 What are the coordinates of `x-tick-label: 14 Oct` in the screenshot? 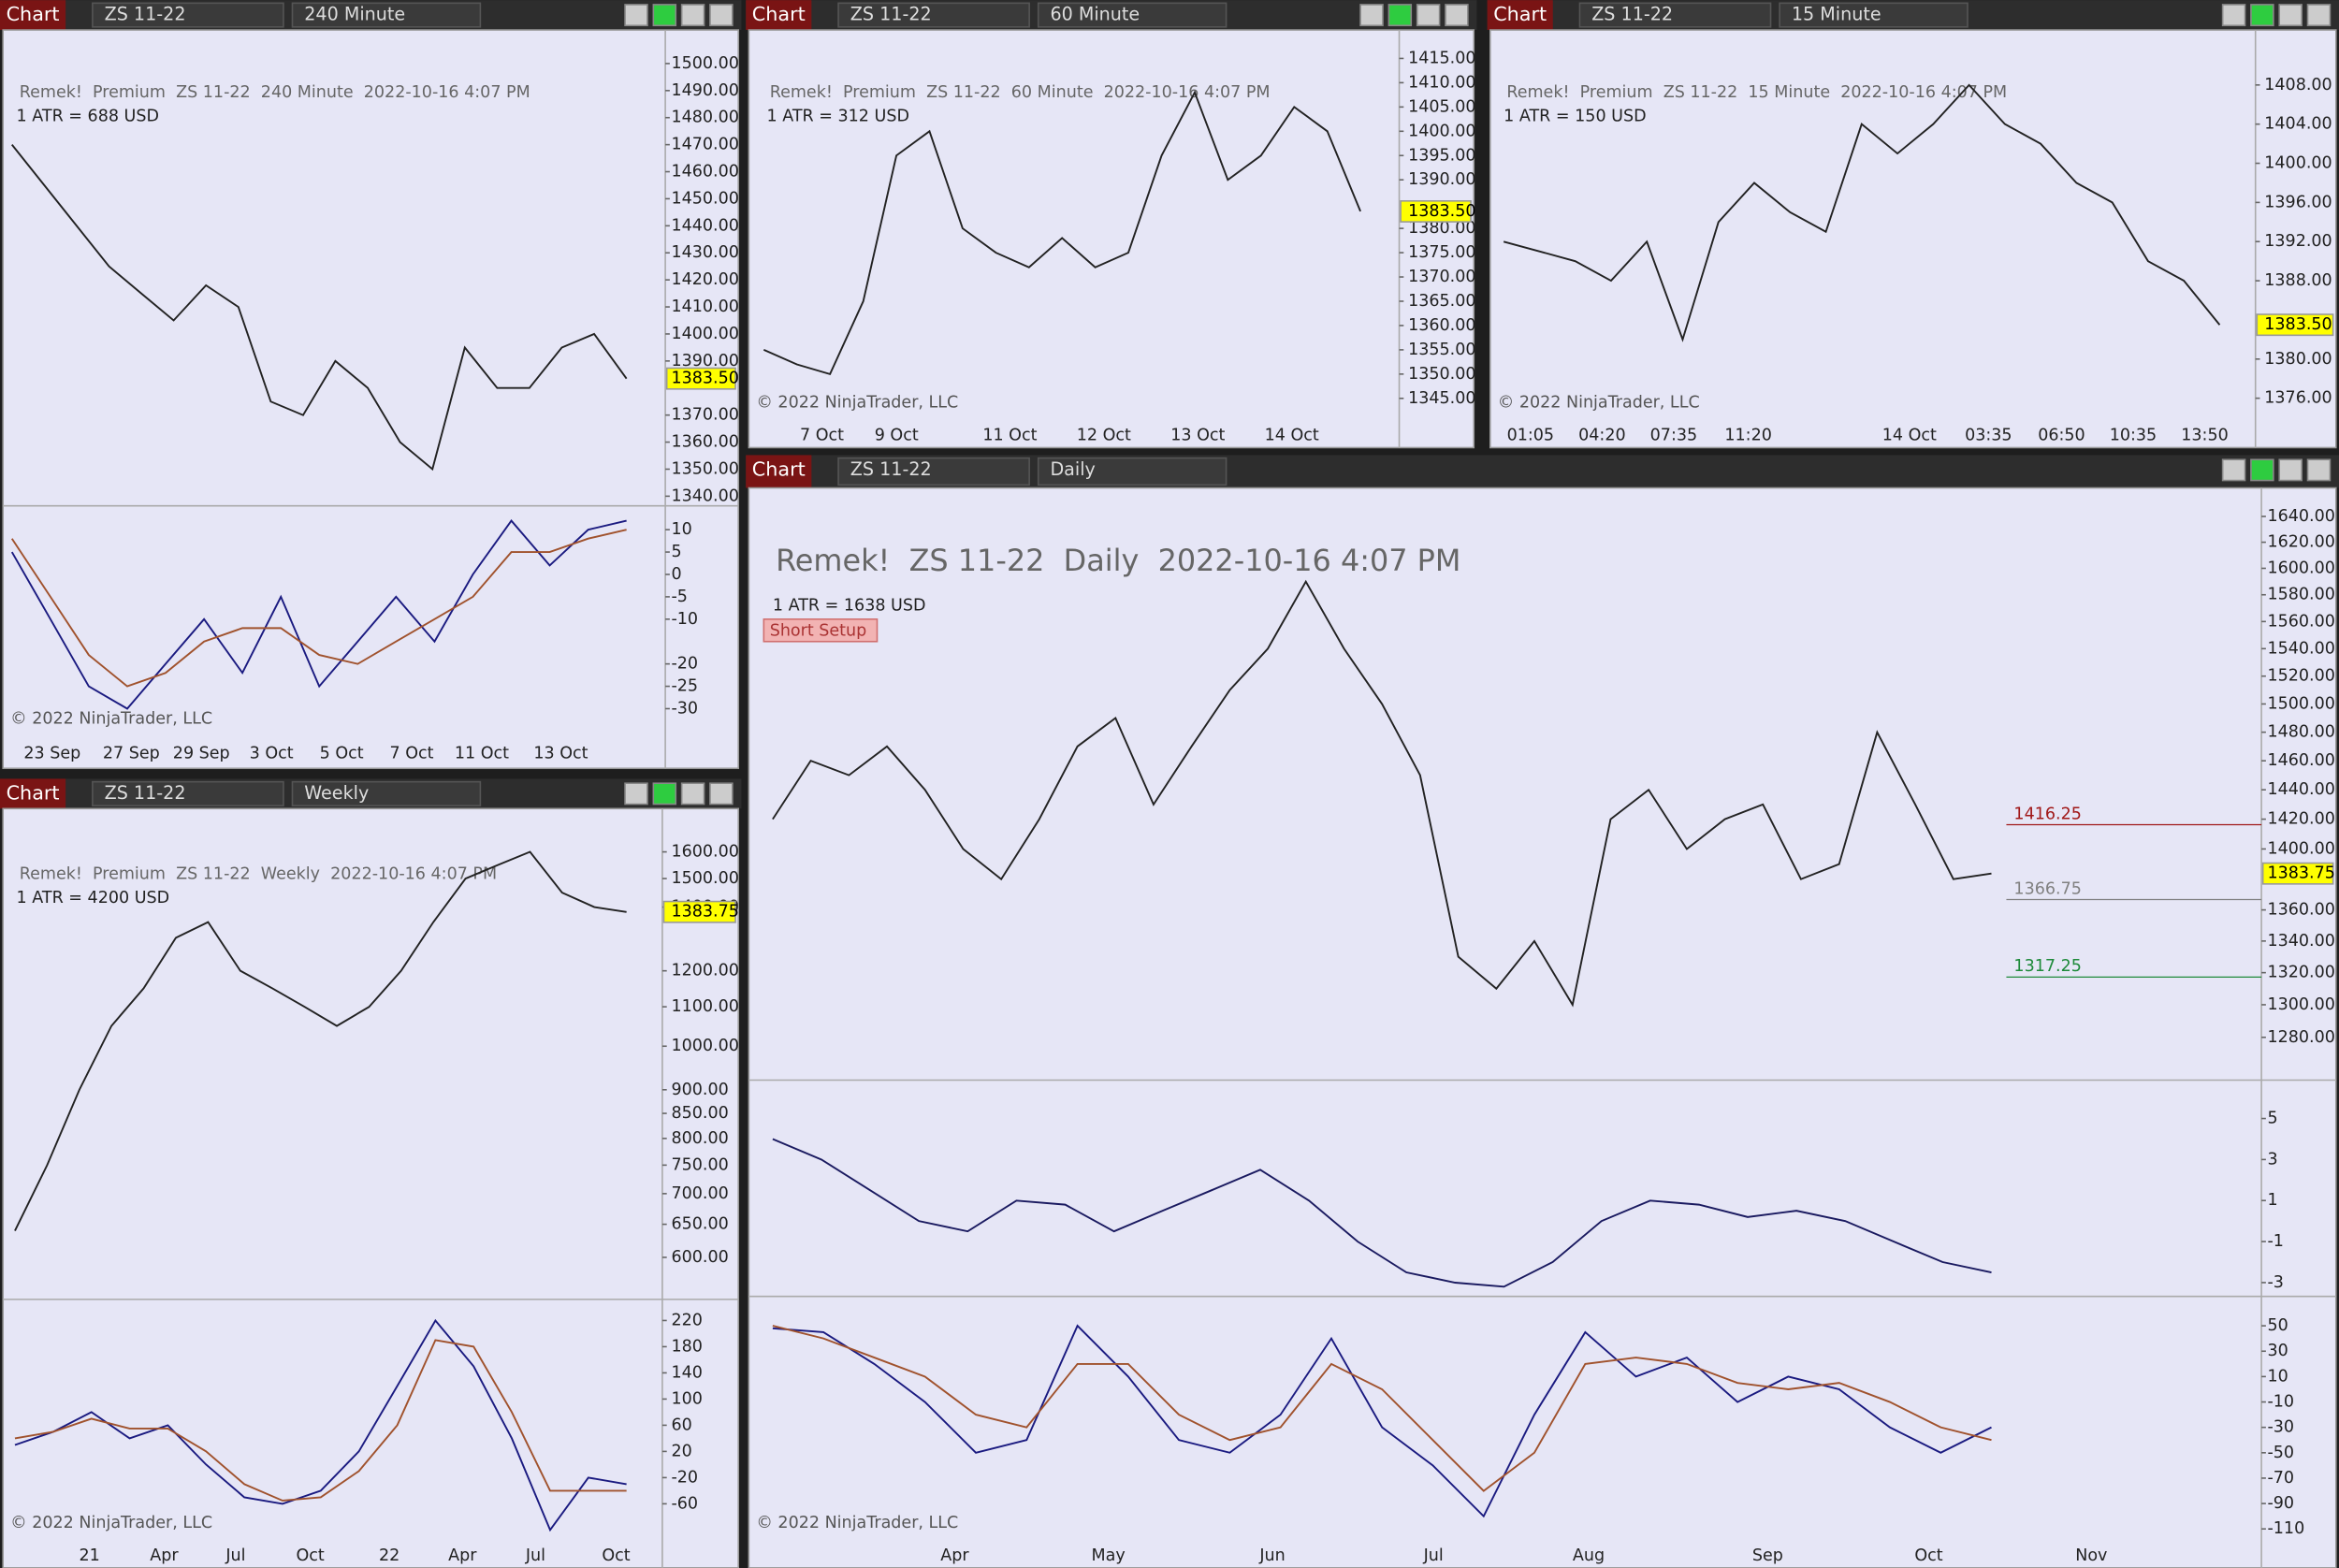 It's located at (1292, 436).